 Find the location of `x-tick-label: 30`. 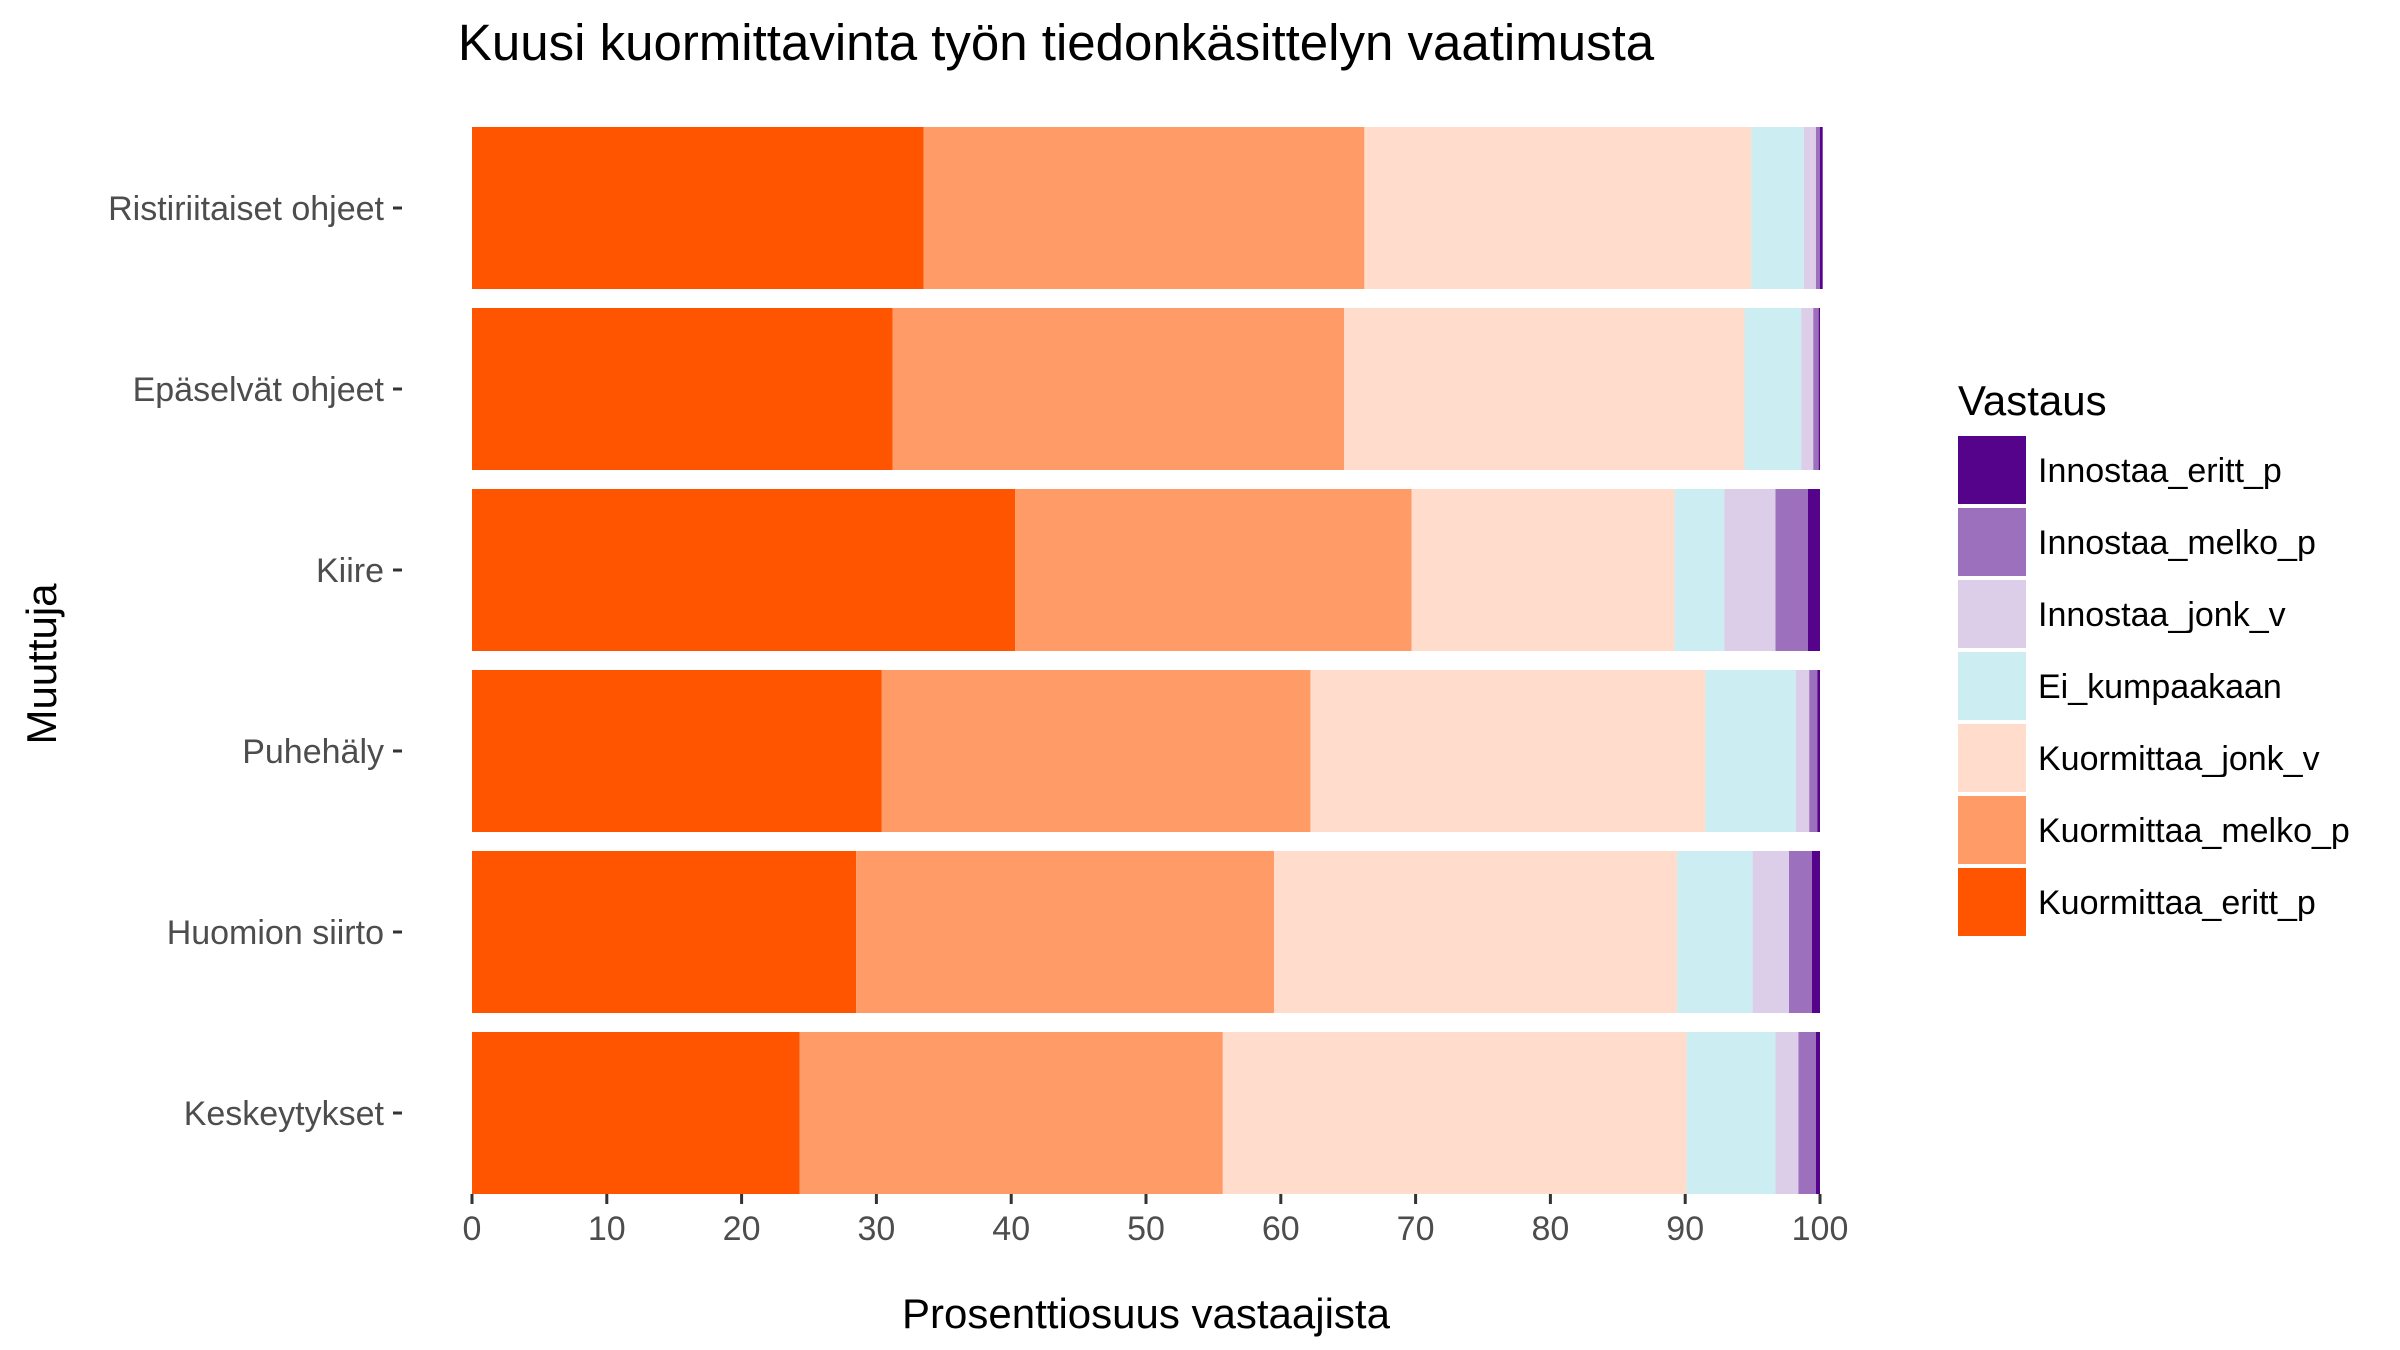

x-tick-label: 30 is located at coordinates (876, 1229).